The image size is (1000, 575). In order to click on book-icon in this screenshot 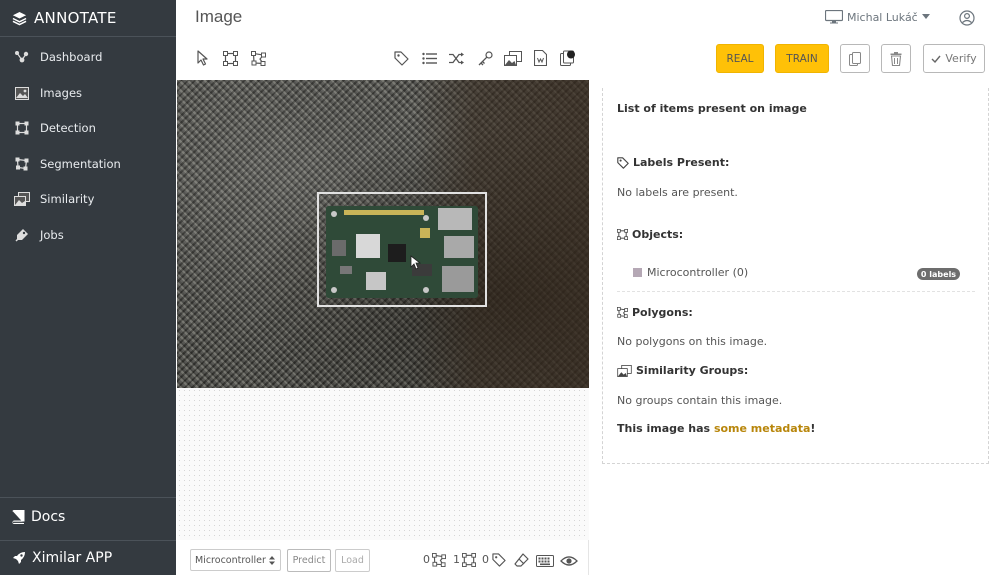, I will do `click(18, 517)`.